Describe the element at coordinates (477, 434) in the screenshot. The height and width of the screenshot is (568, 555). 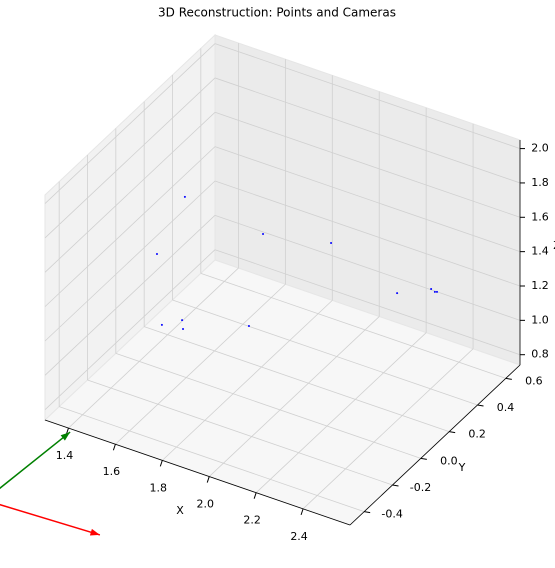
I see `y-tick-label: 0.2` at that location.